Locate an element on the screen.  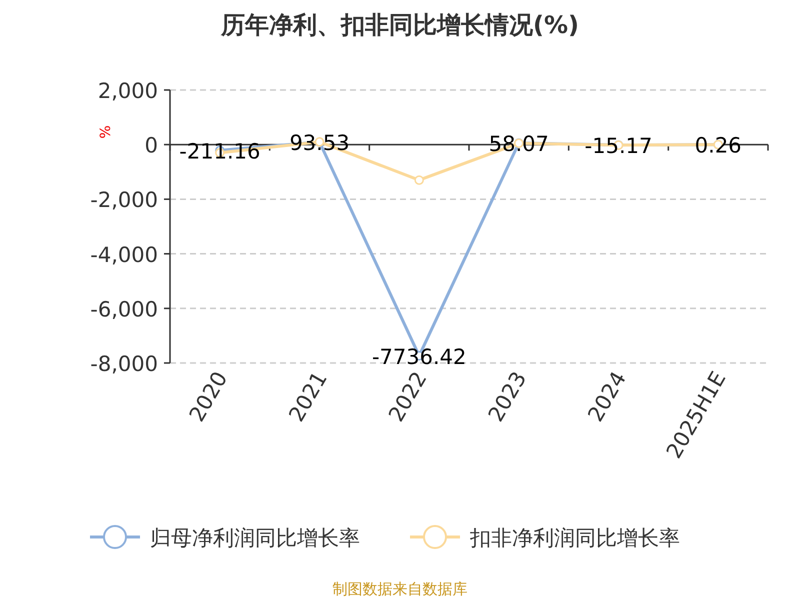
text: 制图数据来自数据库 is located at coordinates (400, 589).